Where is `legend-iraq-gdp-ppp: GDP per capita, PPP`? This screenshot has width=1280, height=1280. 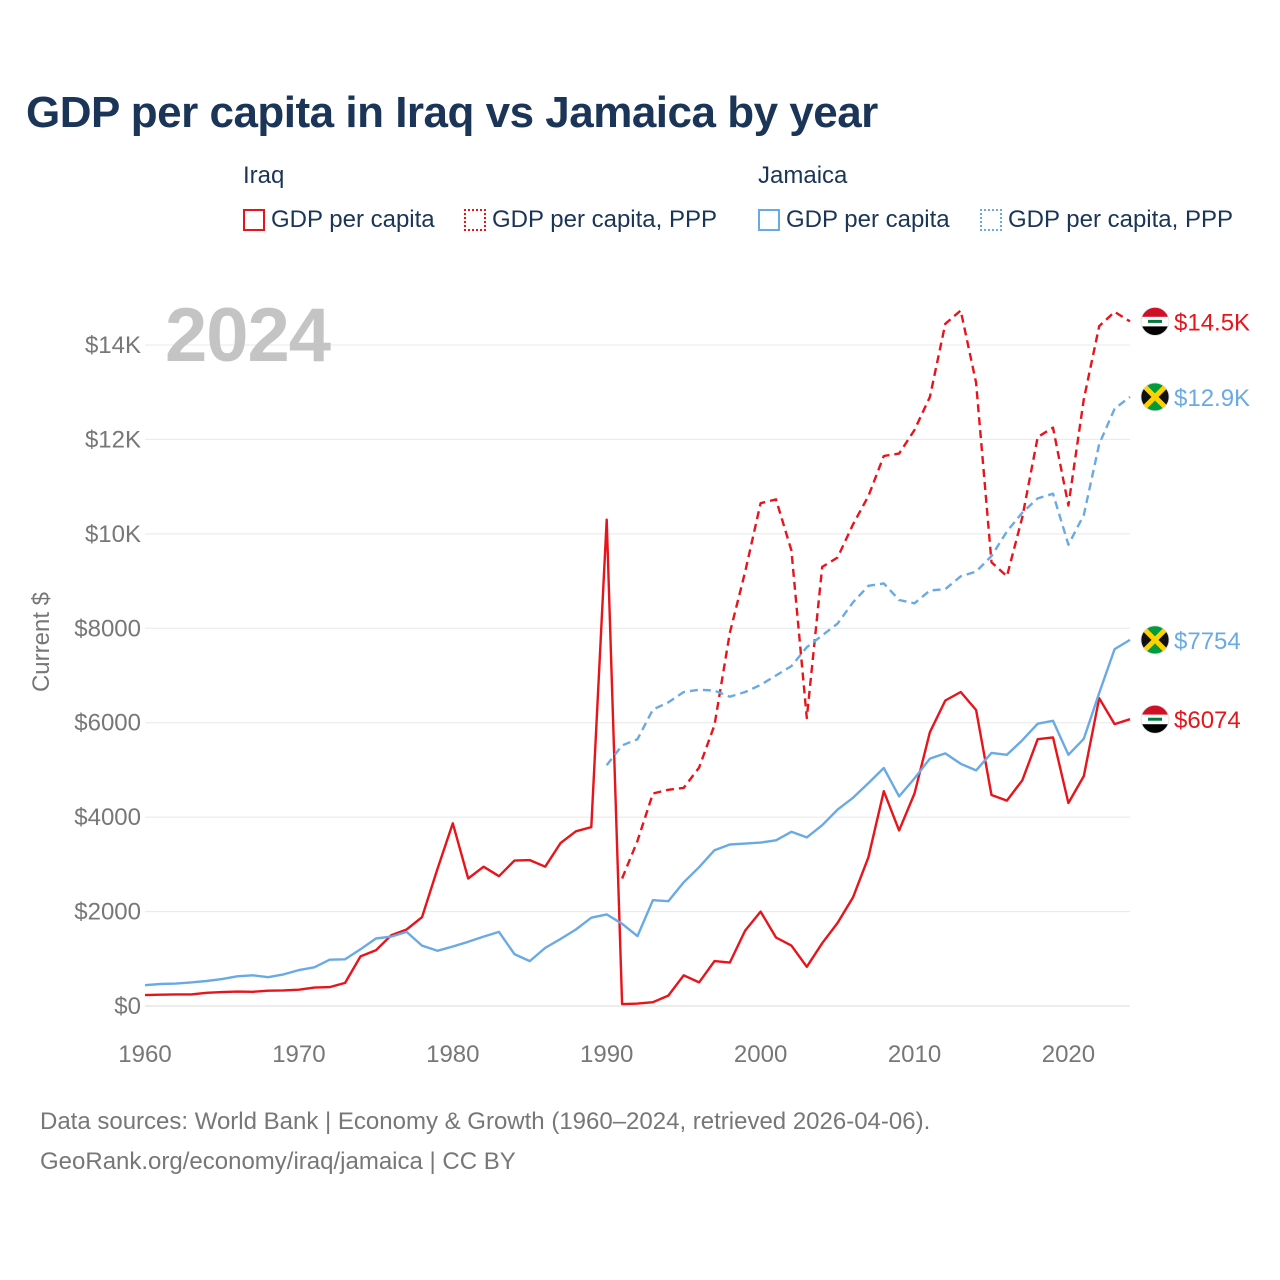
legend-iraq-gdp-ppp: GDP per capita, PPP is located at coordinates (590, 220).